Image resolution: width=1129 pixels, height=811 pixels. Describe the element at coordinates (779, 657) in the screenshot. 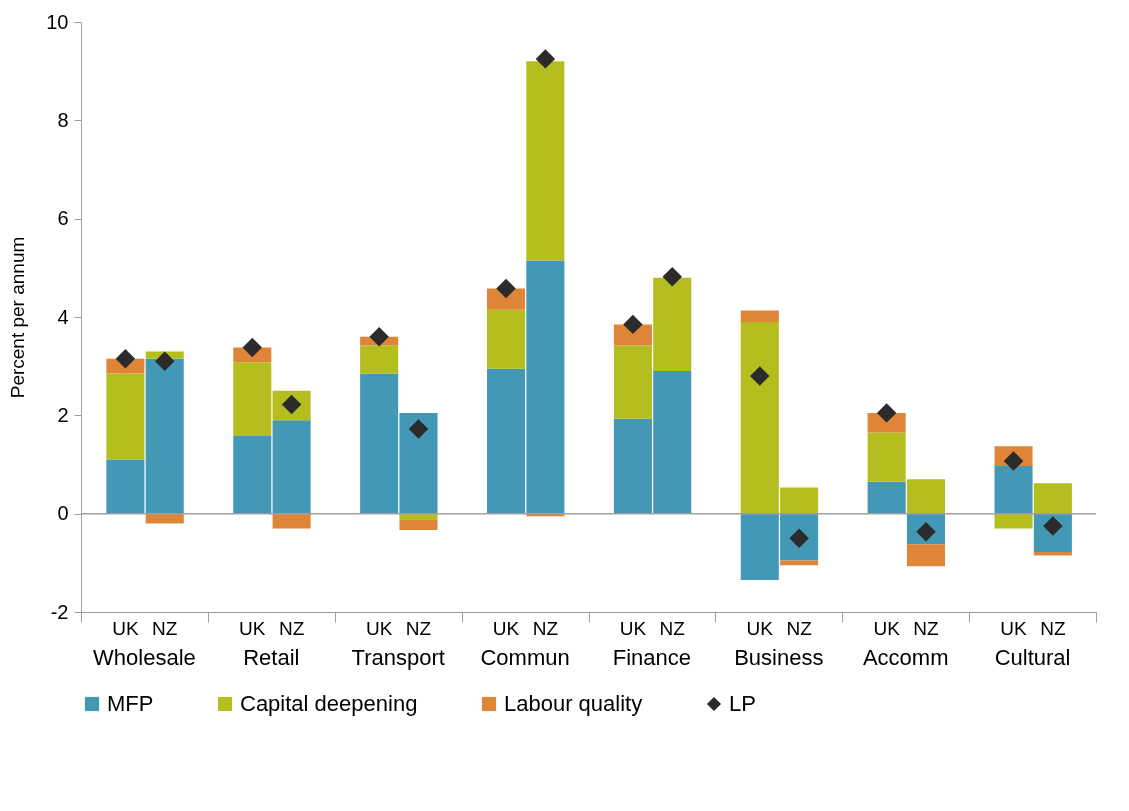

I see `text: Business` at that location.